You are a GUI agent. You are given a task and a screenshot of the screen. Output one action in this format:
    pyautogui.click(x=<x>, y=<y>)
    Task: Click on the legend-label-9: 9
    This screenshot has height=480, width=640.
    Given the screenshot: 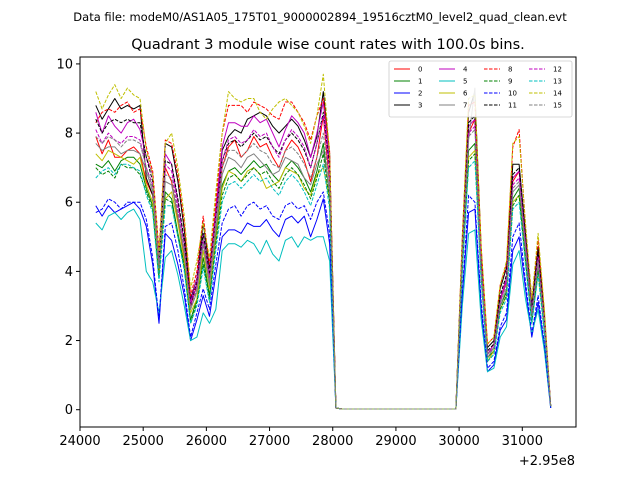 What is the action you would take?
    pyautogui.click(x=510, y=82)
    